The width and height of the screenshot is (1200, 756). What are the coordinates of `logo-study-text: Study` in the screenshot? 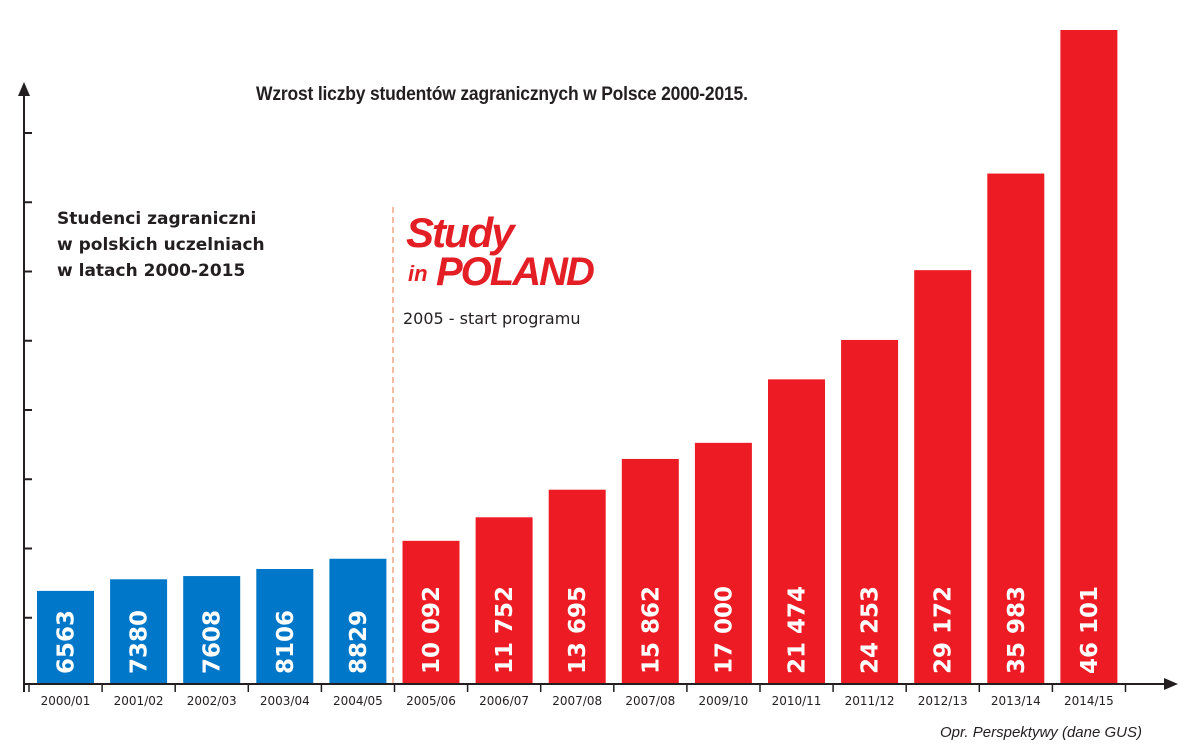 It's located at (460, 232).